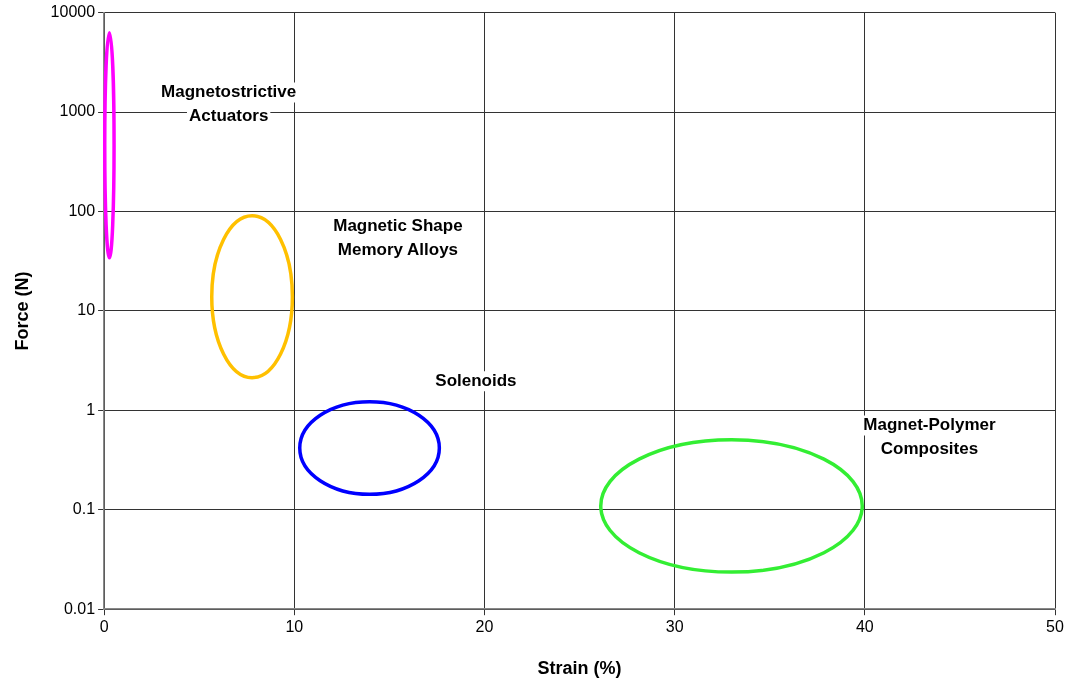 Image resolution: width=1073 pixels, height=692 pixels. Describe the element at coordinates (77, 111) in the screenshot. I see `y-tick-label: 1000` at that location.